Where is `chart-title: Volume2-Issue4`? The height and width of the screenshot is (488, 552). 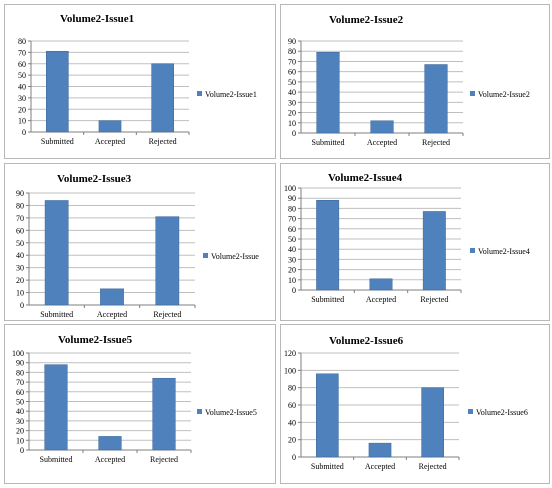
chart-title: Volume2-Issue4 is located at coordinates (365, 178).